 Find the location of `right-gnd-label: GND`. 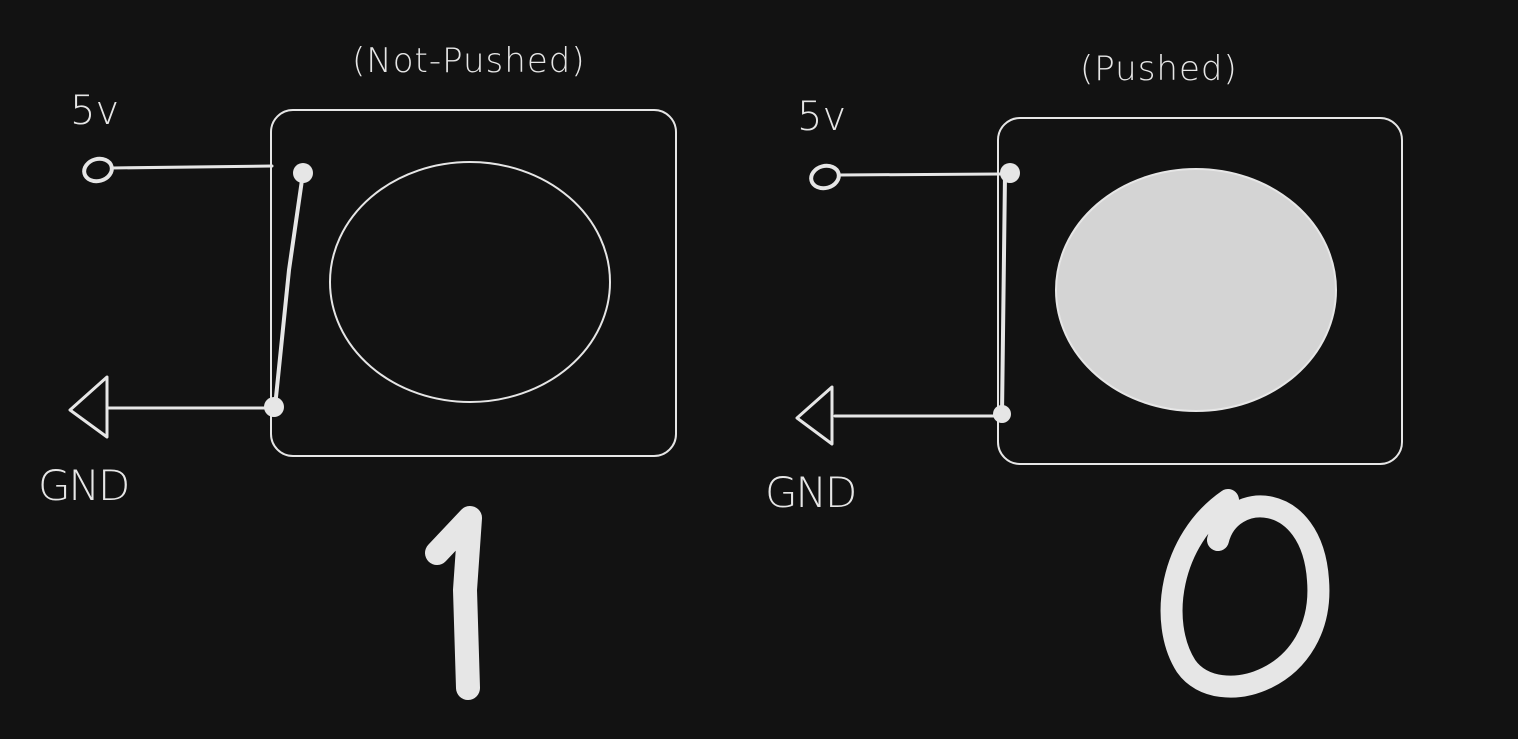

right-gnd-label: GND is located at coordinates (810, 492).